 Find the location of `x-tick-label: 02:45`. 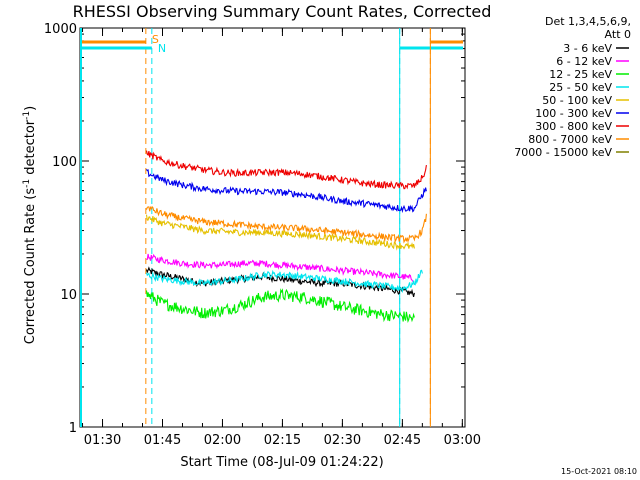

x-tick-label: 02:45 is located at coordinates (402, 440).